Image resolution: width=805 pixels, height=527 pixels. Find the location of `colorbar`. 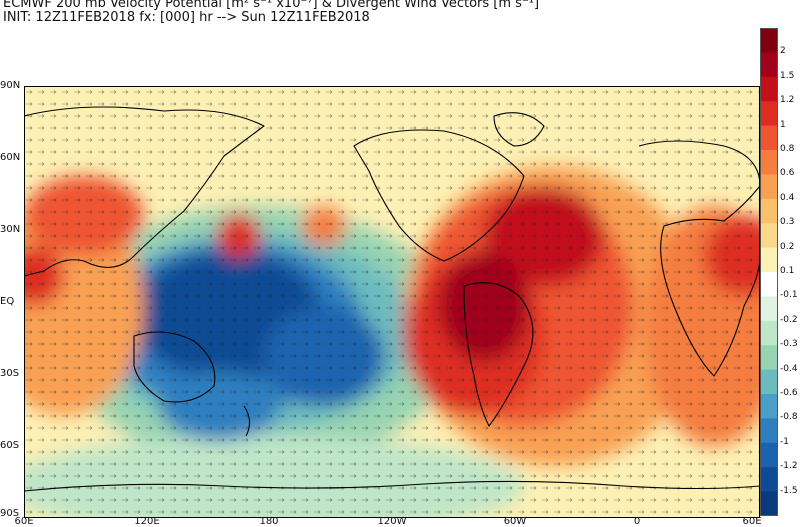

colorbar is located at coordinates (769, 272).